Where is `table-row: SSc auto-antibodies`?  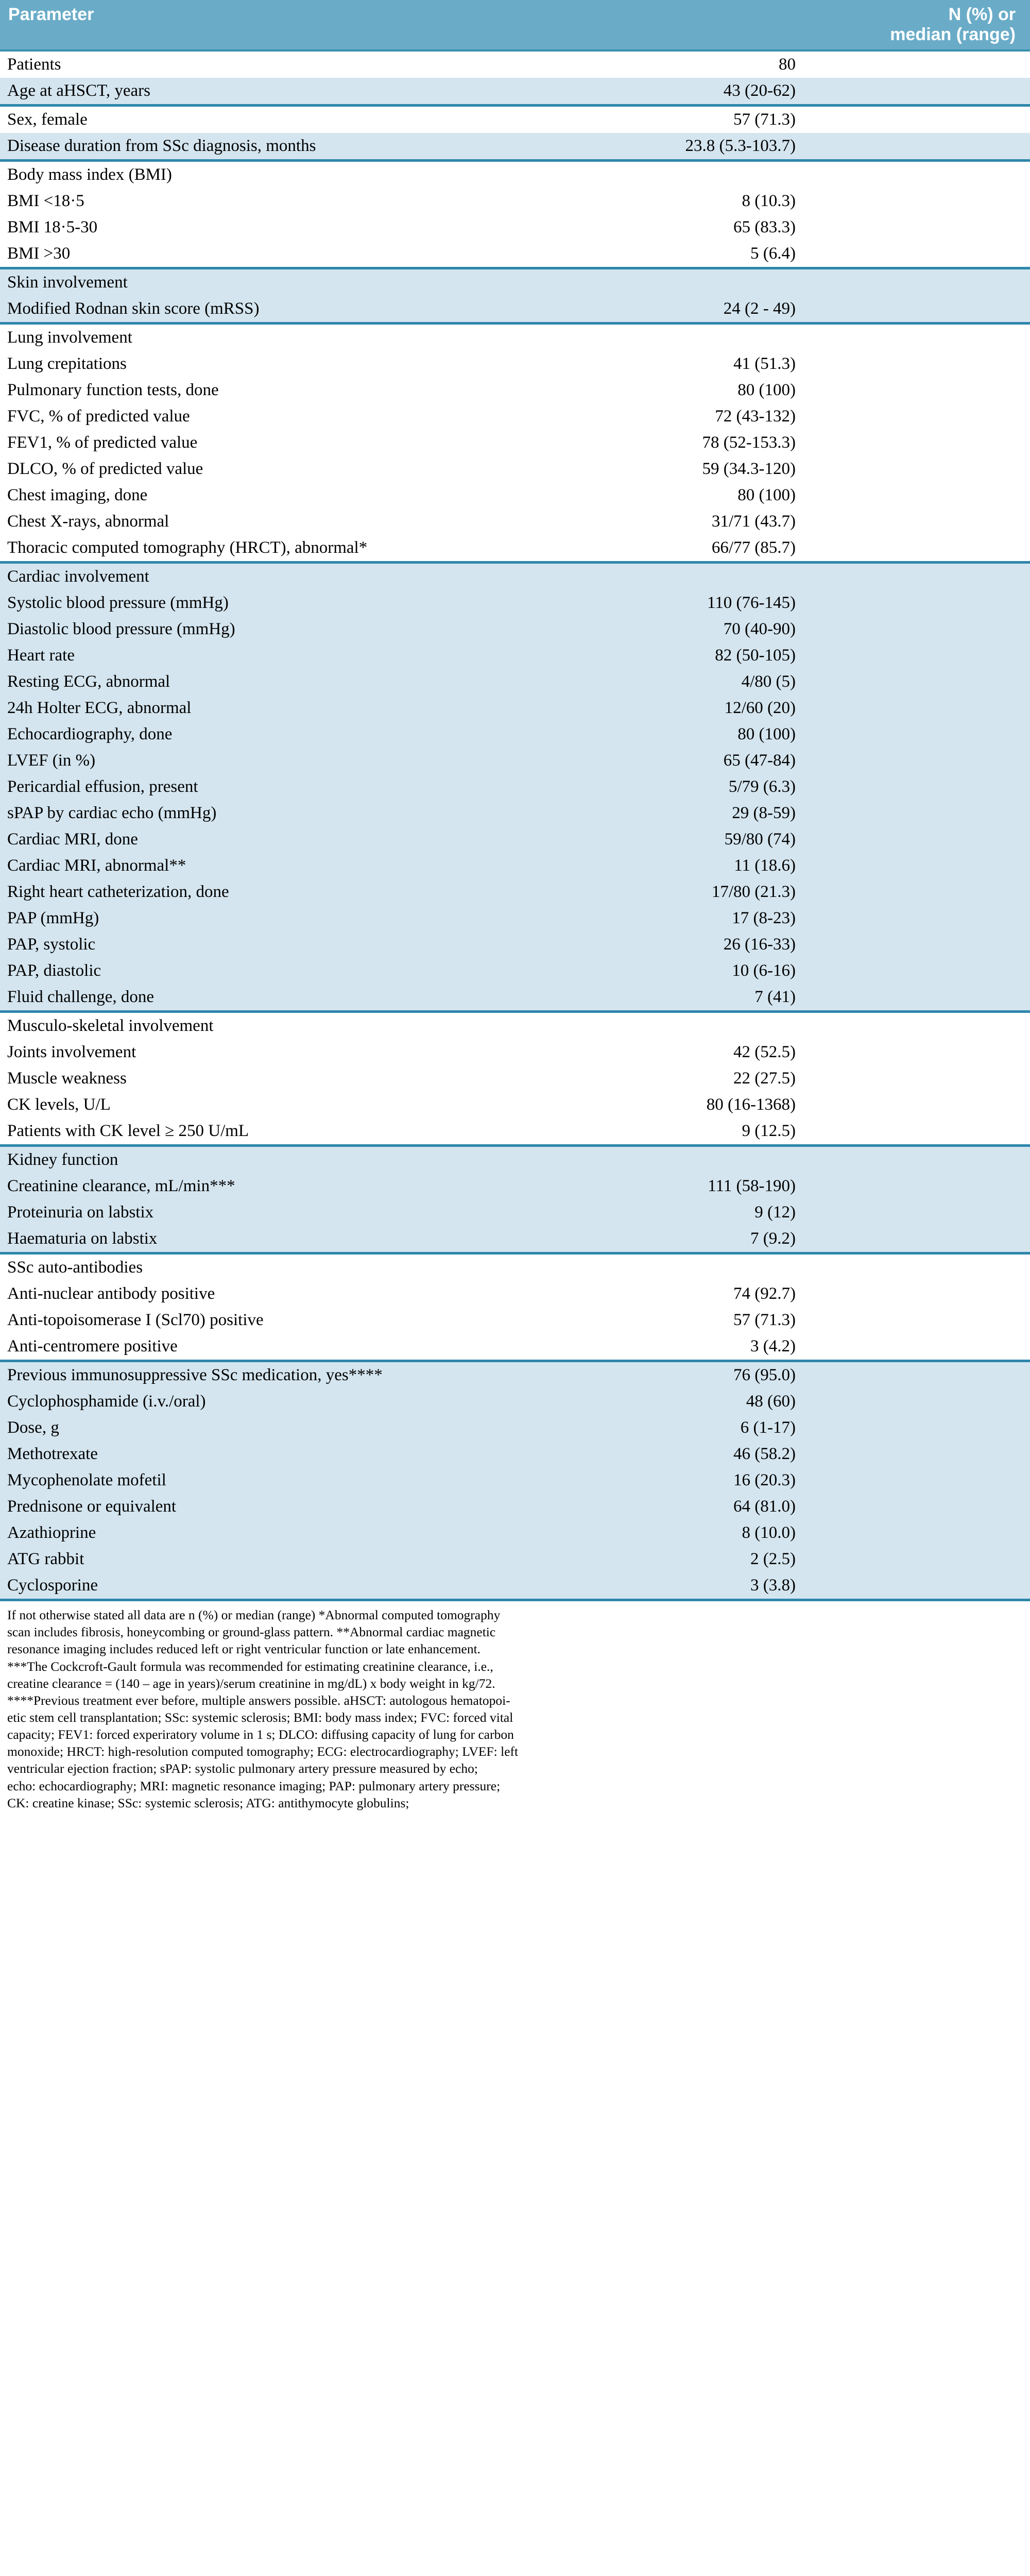 table-row: SSc auto-antibodies is located at coordinates (515, 1267).